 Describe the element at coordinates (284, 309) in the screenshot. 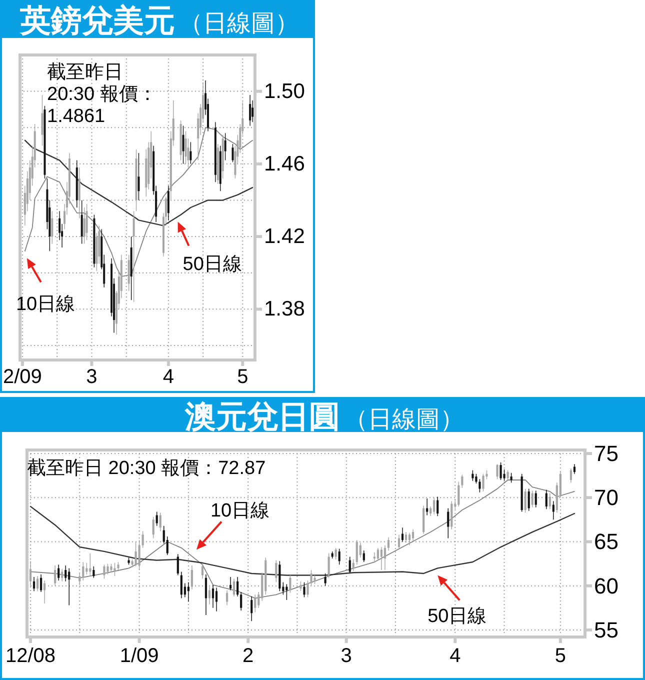

I see `y-tick-label: 1.38` at that location.